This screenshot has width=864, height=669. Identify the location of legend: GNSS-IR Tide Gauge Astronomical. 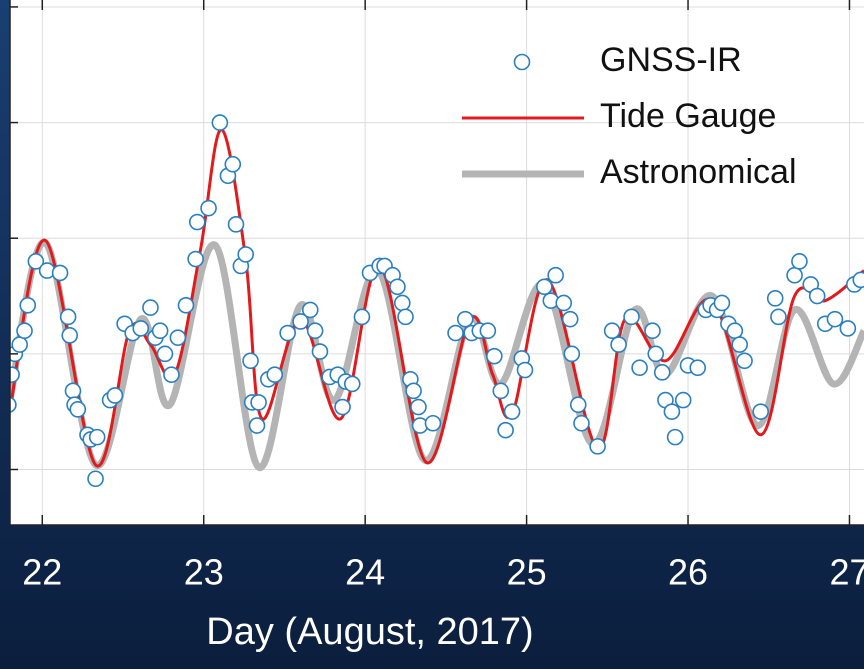
(629, 116).